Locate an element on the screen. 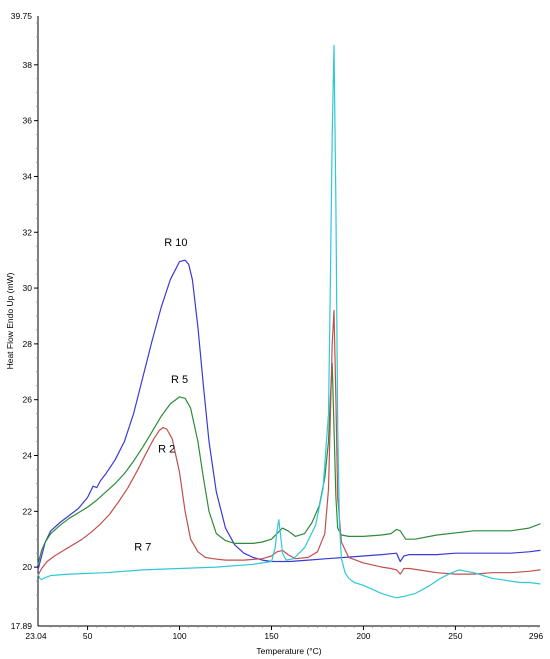 The height and width of the screenshot is (659, 550). series-label-r5: R 5 is located at coordinates (179, 380).